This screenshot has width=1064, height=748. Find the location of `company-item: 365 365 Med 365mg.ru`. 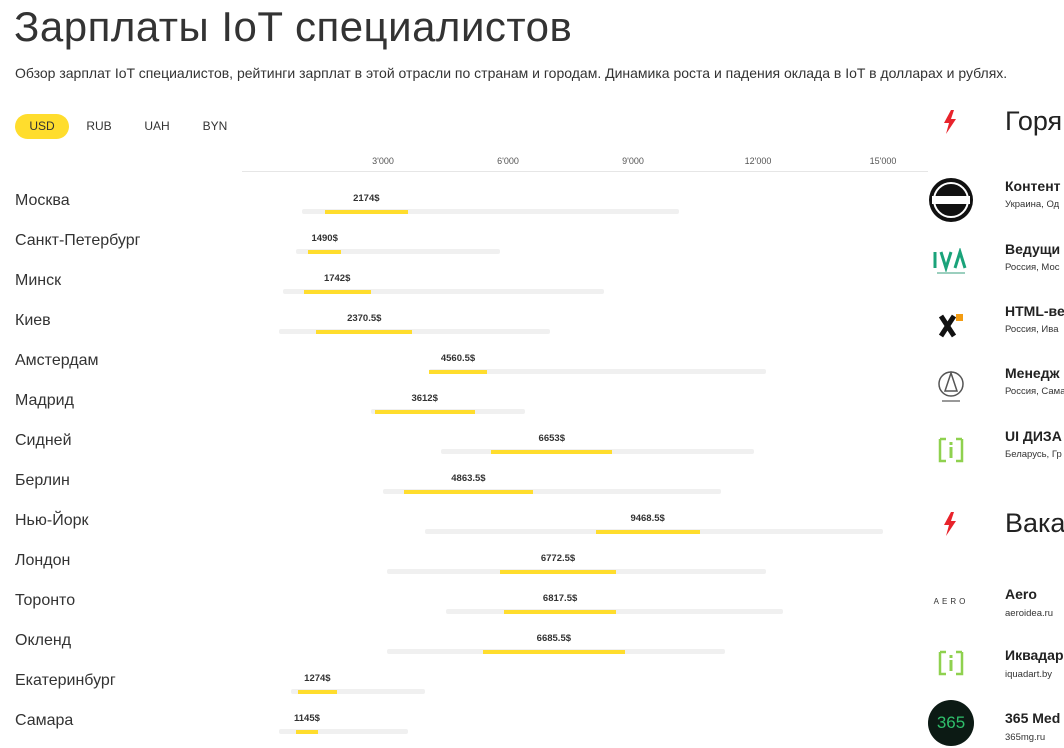

company-item: 365 365 Med 365mg.ru is located at coordinates (996, 724).